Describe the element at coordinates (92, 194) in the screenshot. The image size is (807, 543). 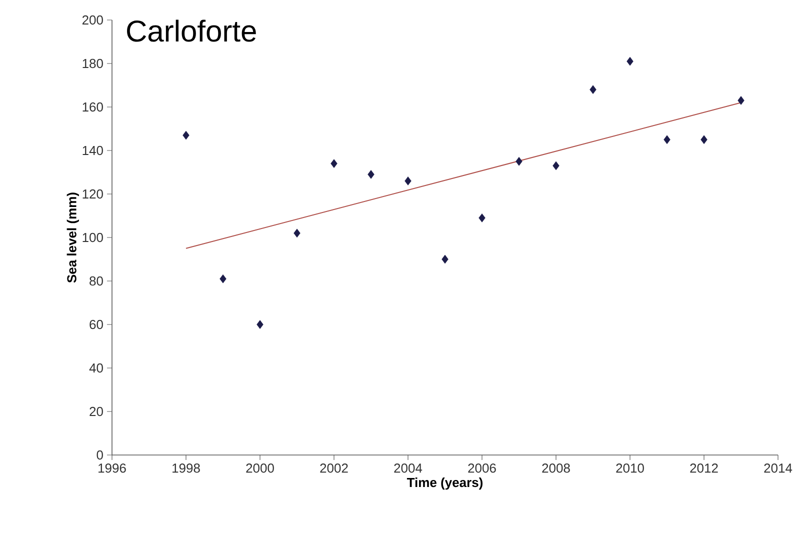
I see `y-tick-label: 120` at that location.